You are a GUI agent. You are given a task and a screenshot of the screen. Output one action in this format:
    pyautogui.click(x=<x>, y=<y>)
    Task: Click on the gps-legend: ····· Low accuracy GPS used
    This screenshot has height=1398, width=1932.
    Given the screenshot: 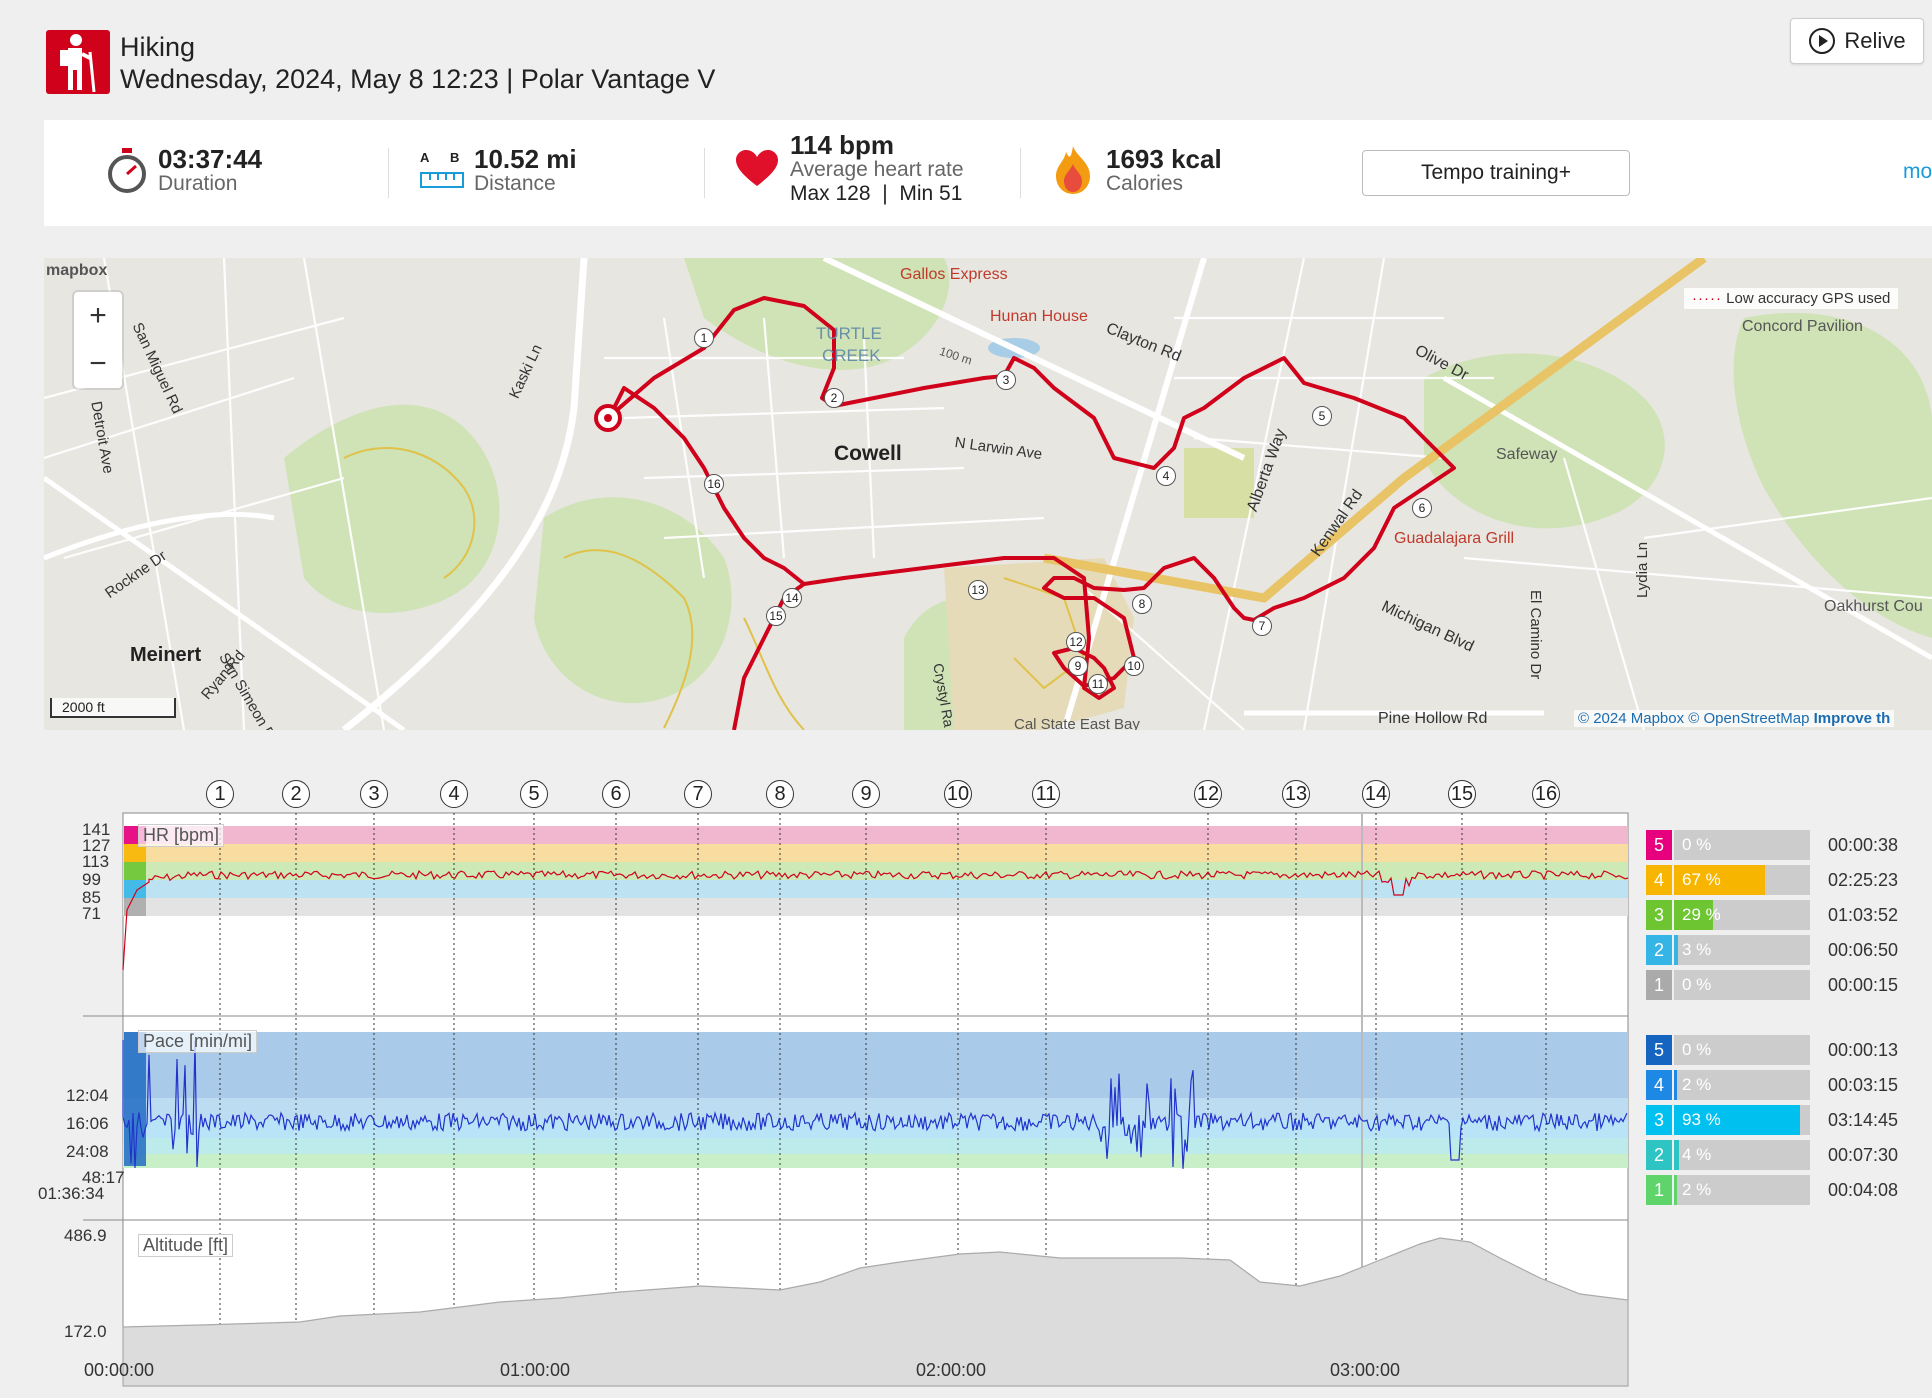 What is the action you would take?
    pyautogui.click(x=1791, y=298)
    